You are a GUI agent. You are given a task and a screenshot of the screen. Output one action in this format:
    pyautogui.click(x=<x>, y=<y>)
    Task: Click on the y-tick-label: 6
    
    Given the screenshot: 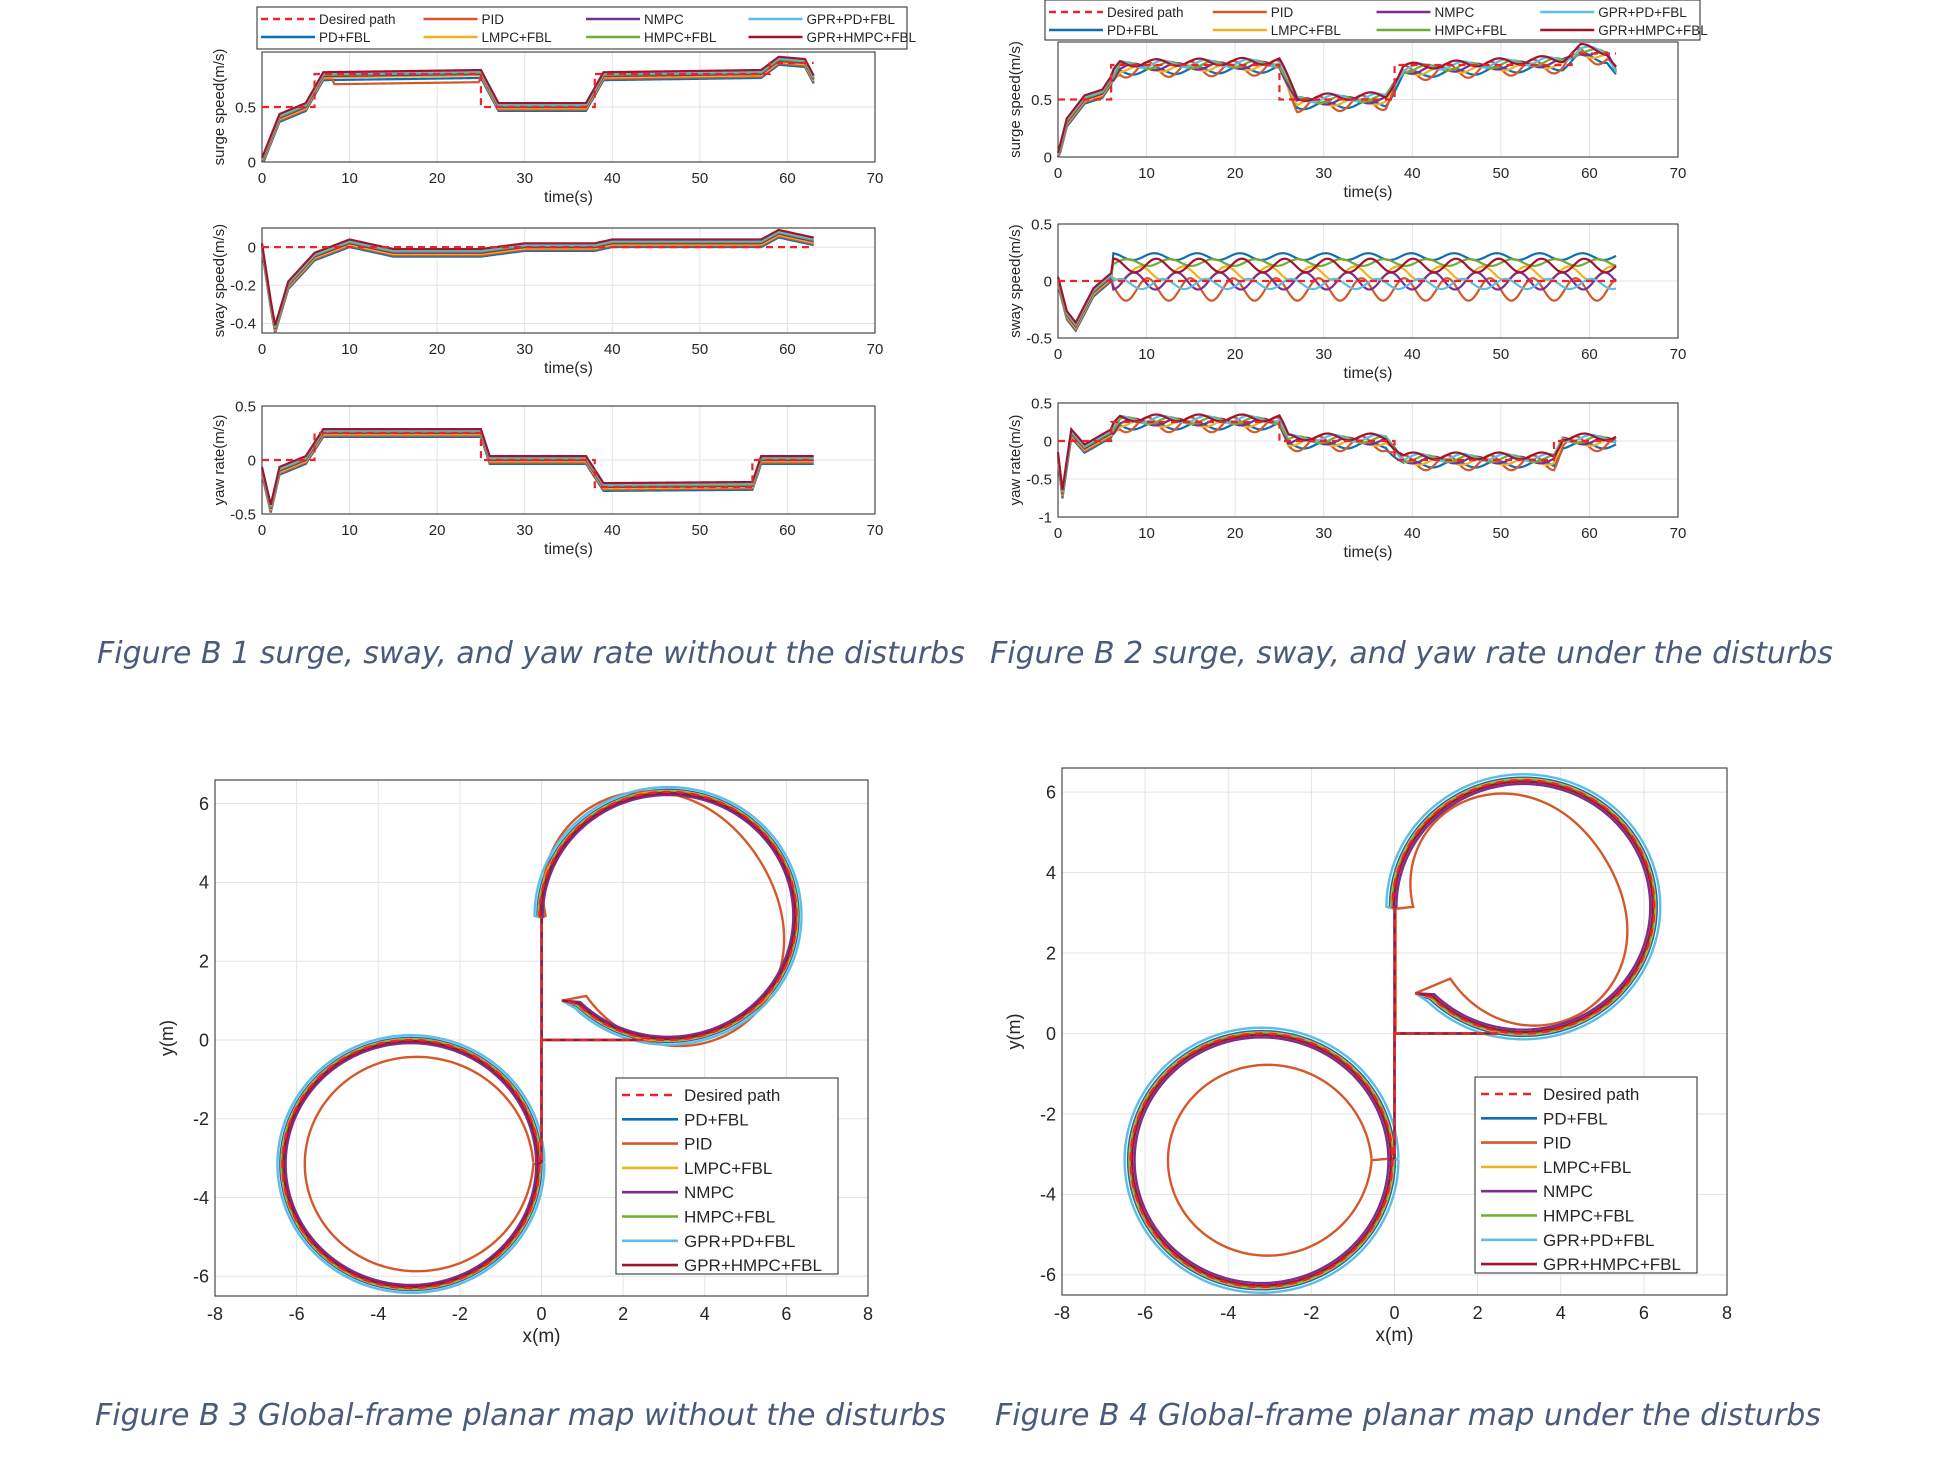 What is the action you would take?
    pyautogui.click(x=204, y=804)
    